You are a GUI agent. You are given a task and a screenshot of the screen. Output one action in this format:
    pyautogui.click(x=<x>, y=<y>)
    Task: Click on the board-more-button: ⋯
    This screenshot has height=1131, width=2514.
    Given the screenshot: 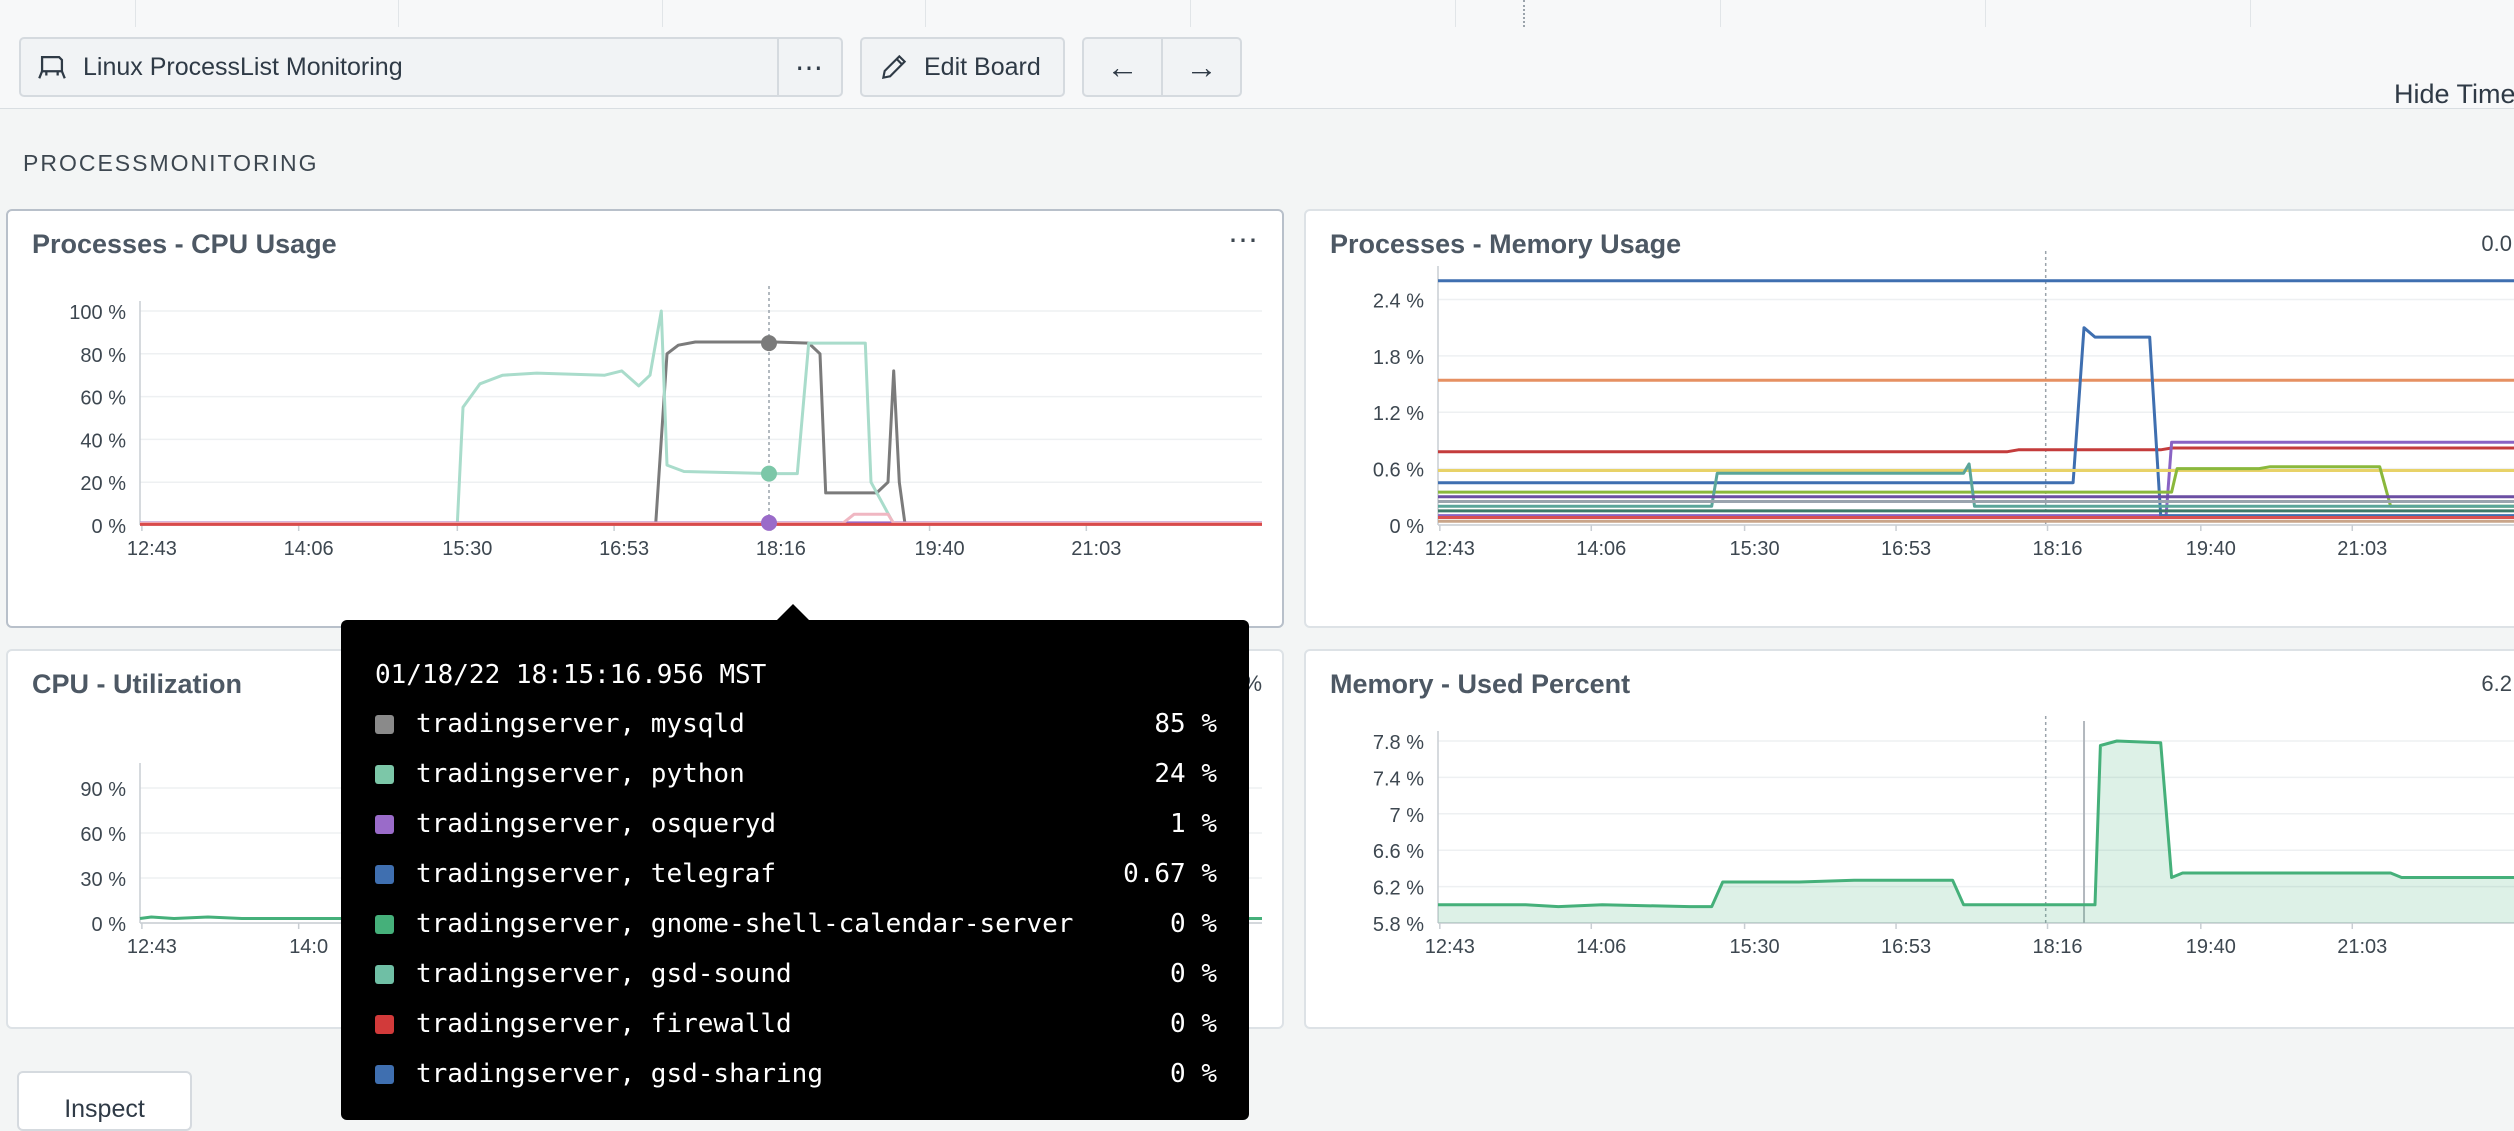 What is the action you would take?
    pyautogui.click(x=810, y=67)
    